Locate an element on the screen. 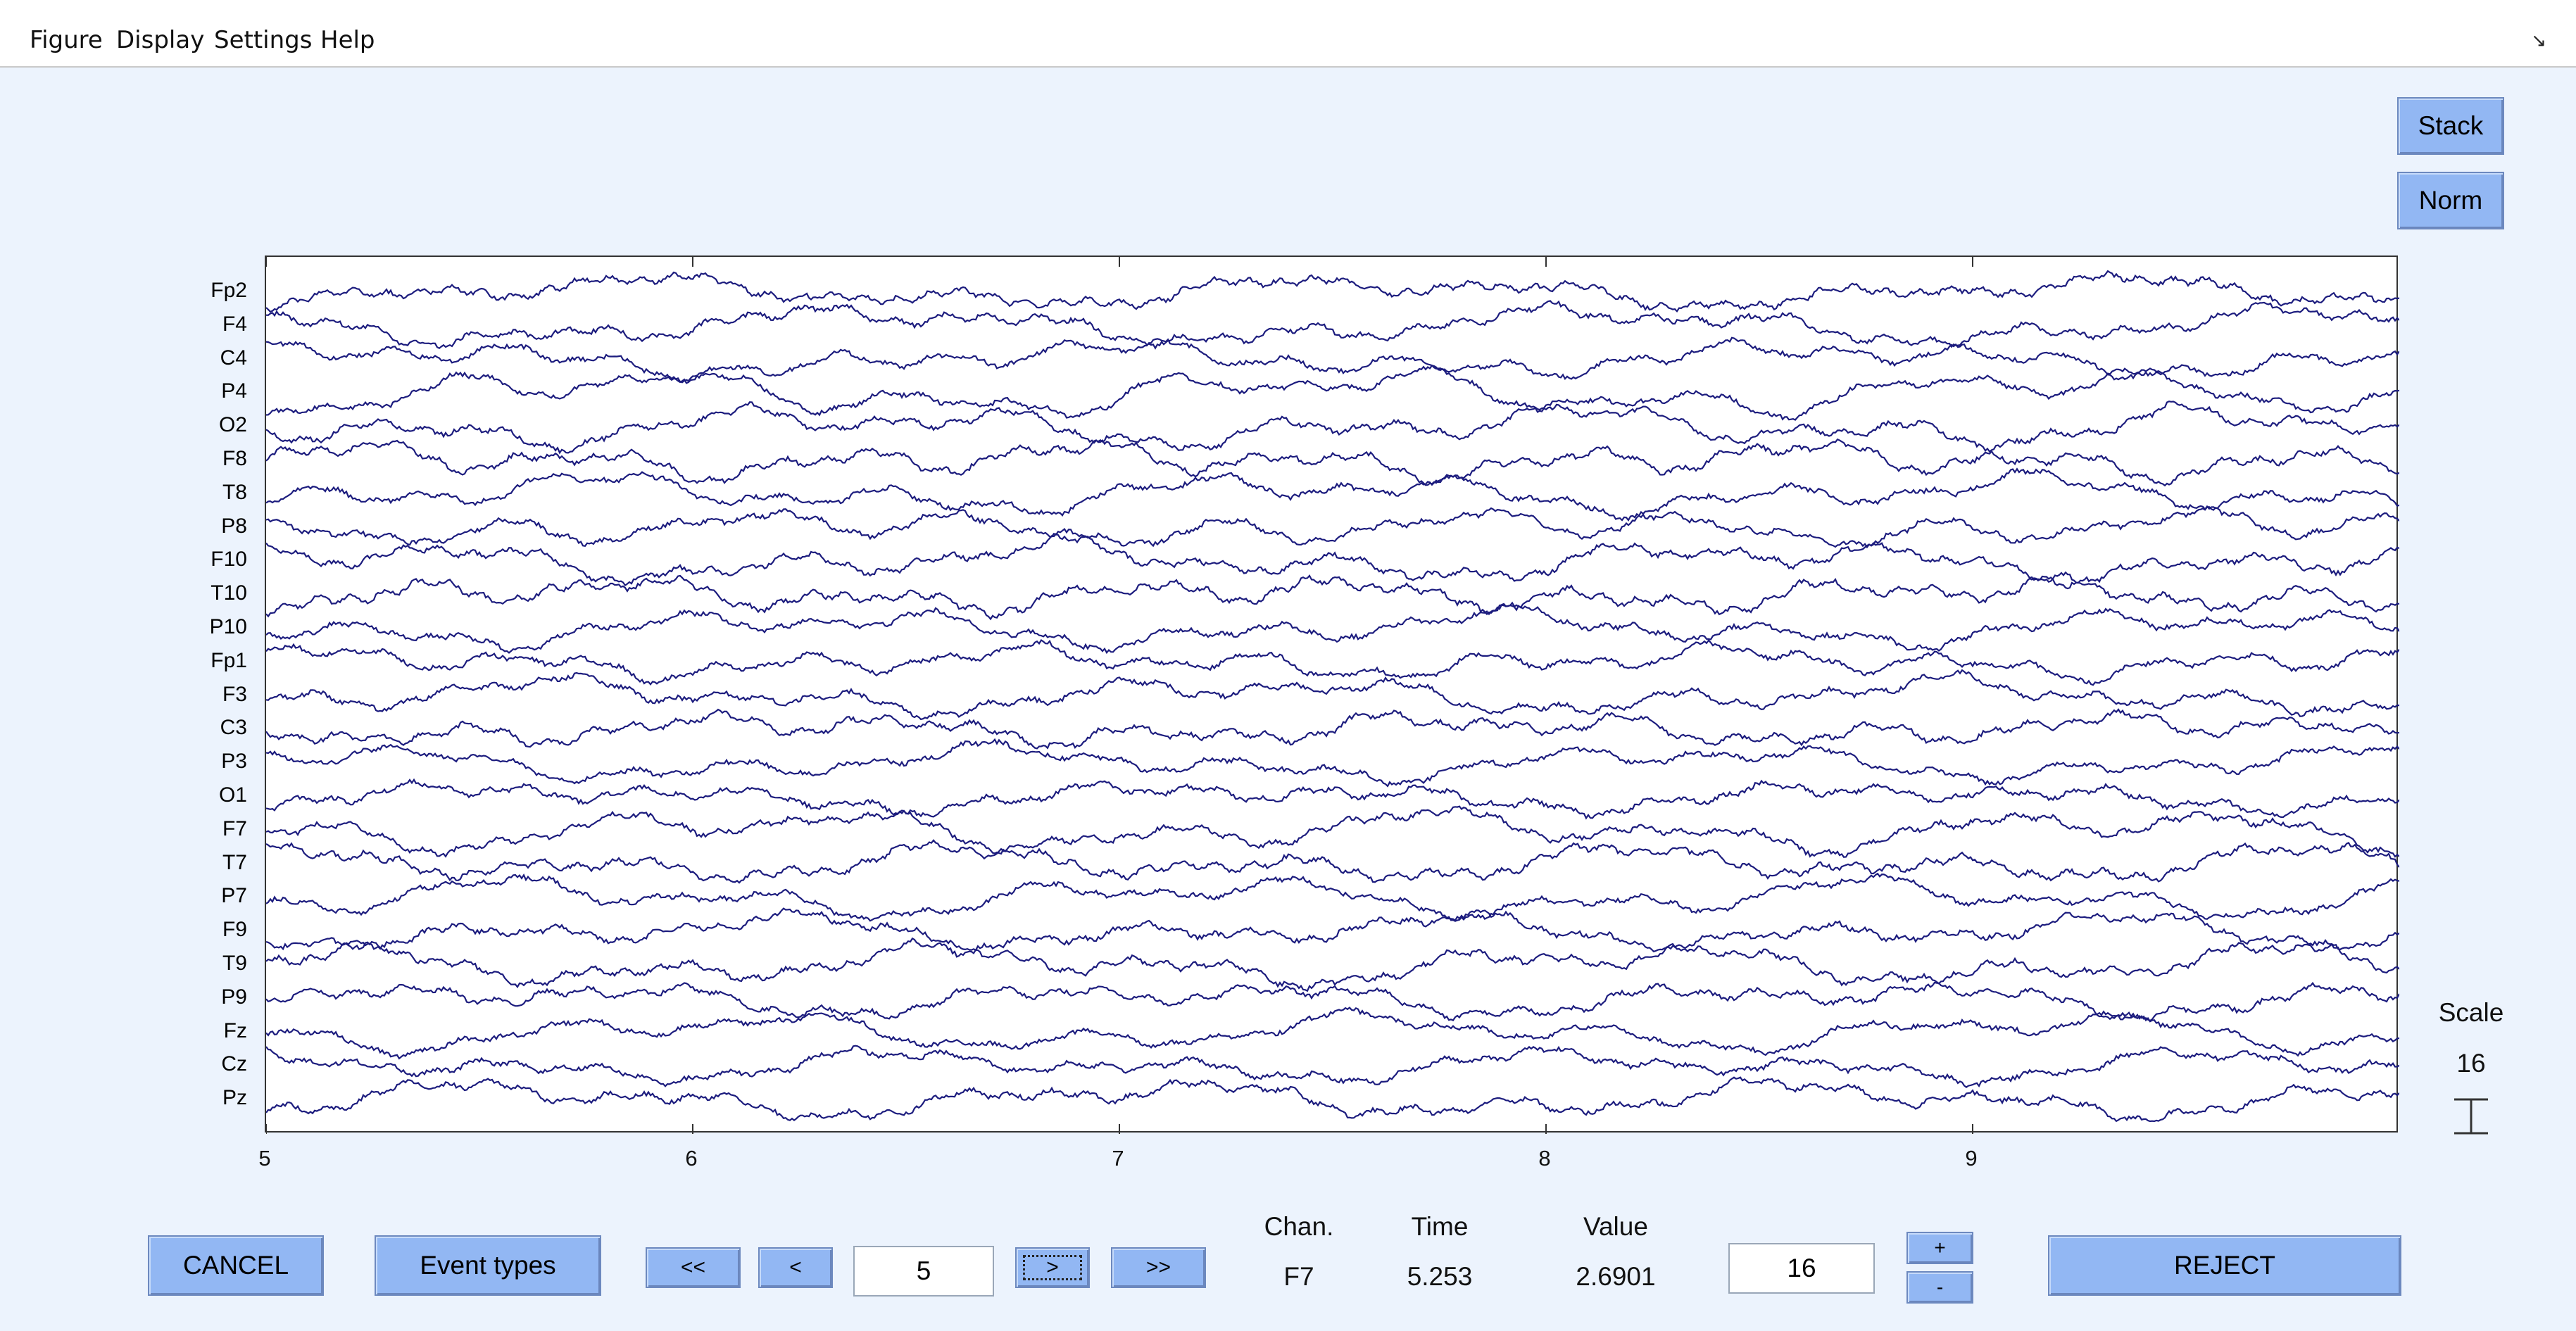  scale-label: Scale is located at coordinates (2471, 1012).